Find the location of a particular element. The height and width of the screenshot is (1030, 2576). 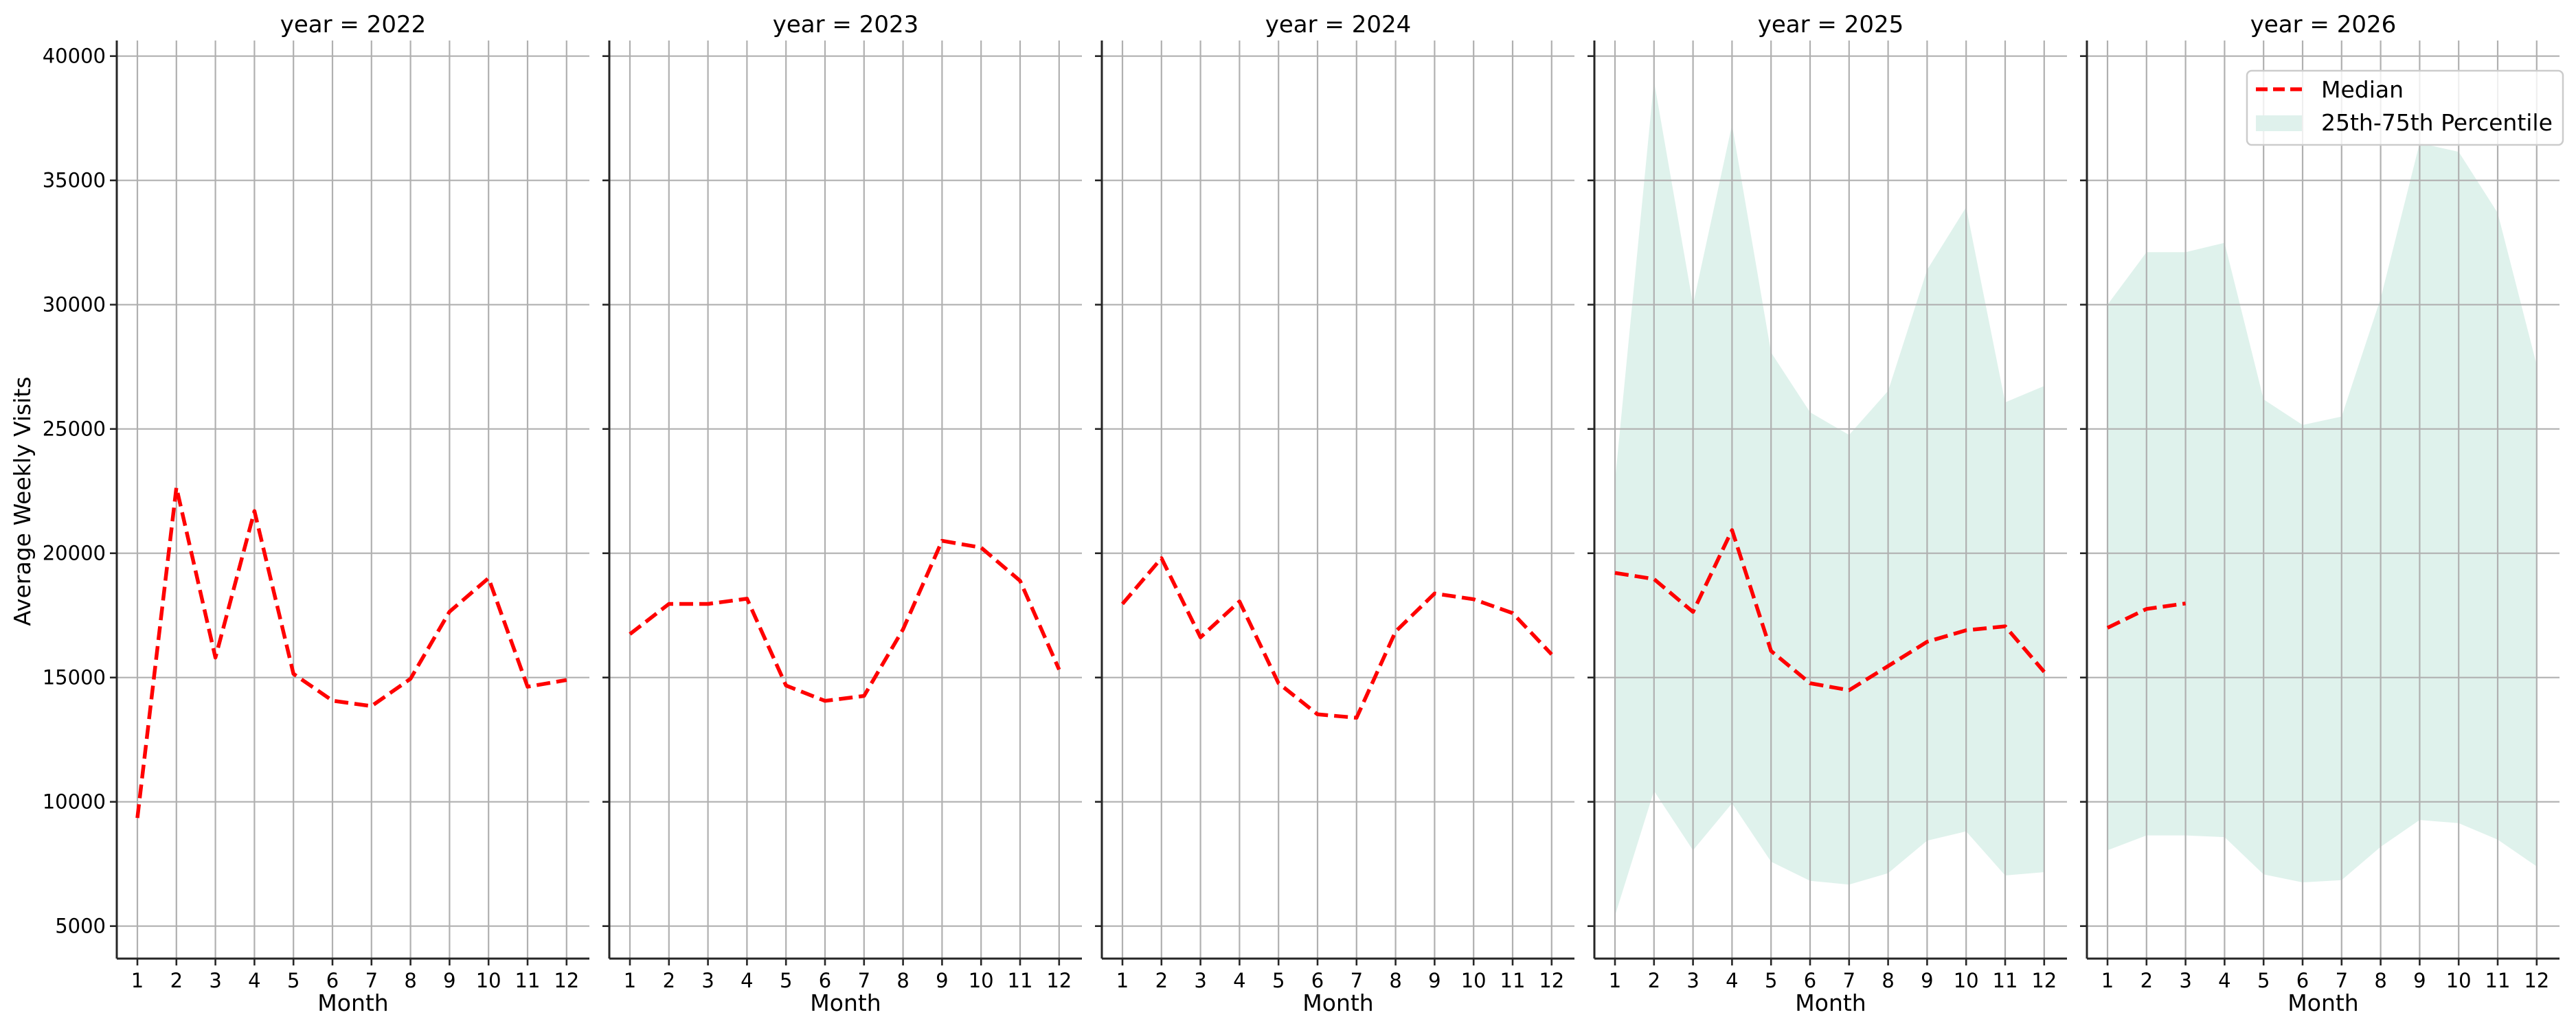

y-tick-label: 25000 is located at coordinates (74, 429).